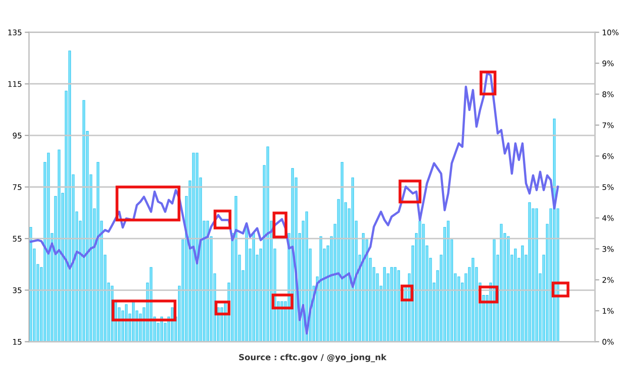 The height and width of the screenshot is (372, 625). I want to click on source-note: Source : cftc.gov / @yo_jong_nk, so click(313, 358).